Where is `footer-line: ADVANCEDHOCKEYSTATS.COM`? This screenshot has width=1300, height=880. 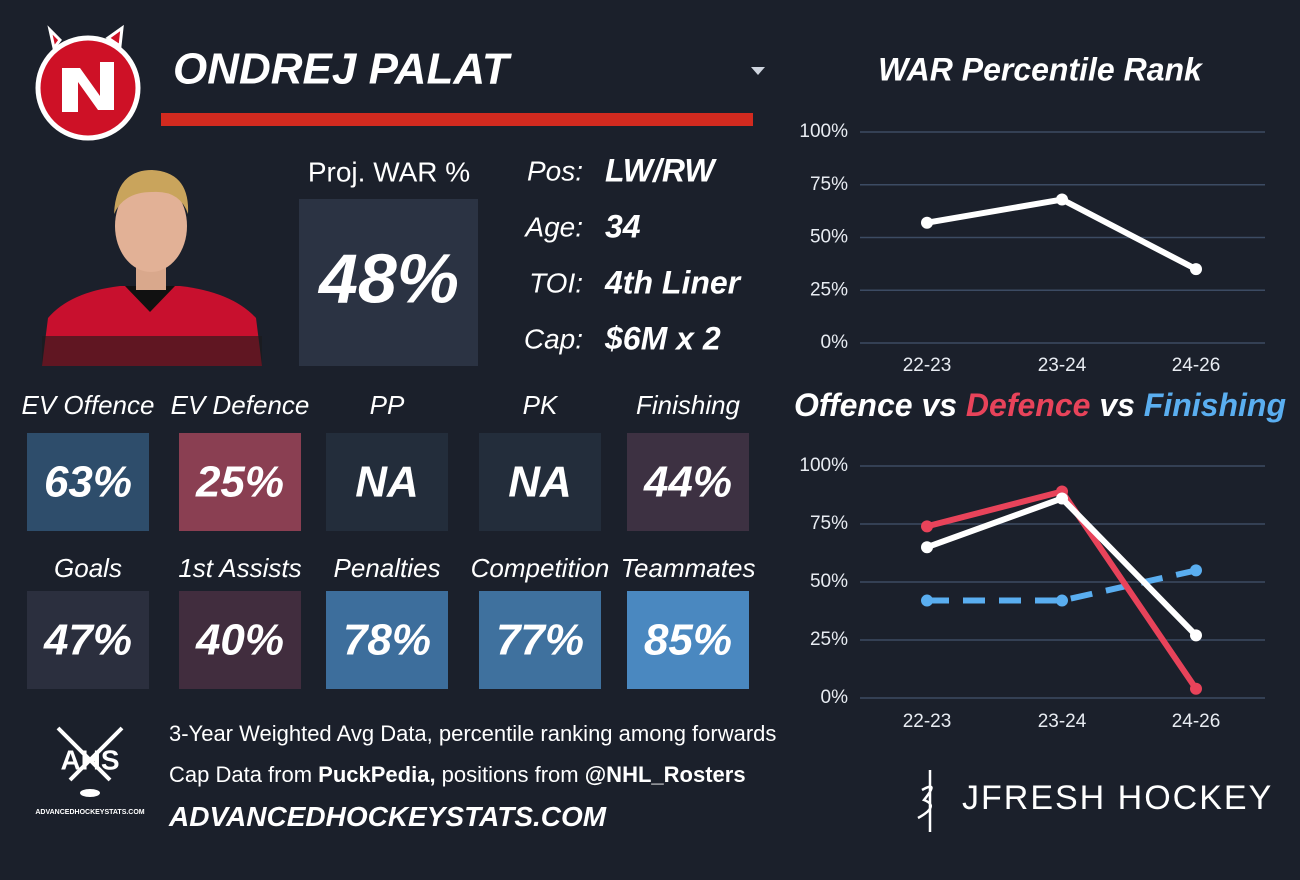 footer-line: ADVANCEDHOCKEYSTATS.COM is located at coordinates (387, 816).